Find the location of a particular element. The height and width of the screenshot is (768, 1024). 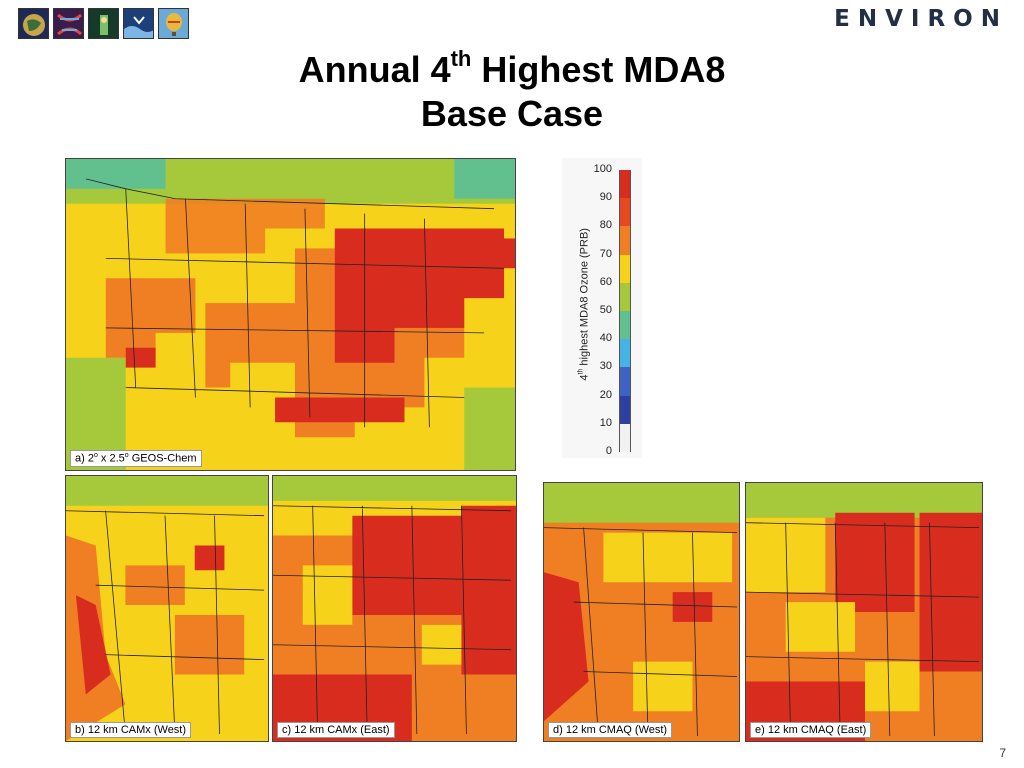

map-panel-cmaq-west: d) 12 km CMAQ (West) is located at coordinates (641, 612).